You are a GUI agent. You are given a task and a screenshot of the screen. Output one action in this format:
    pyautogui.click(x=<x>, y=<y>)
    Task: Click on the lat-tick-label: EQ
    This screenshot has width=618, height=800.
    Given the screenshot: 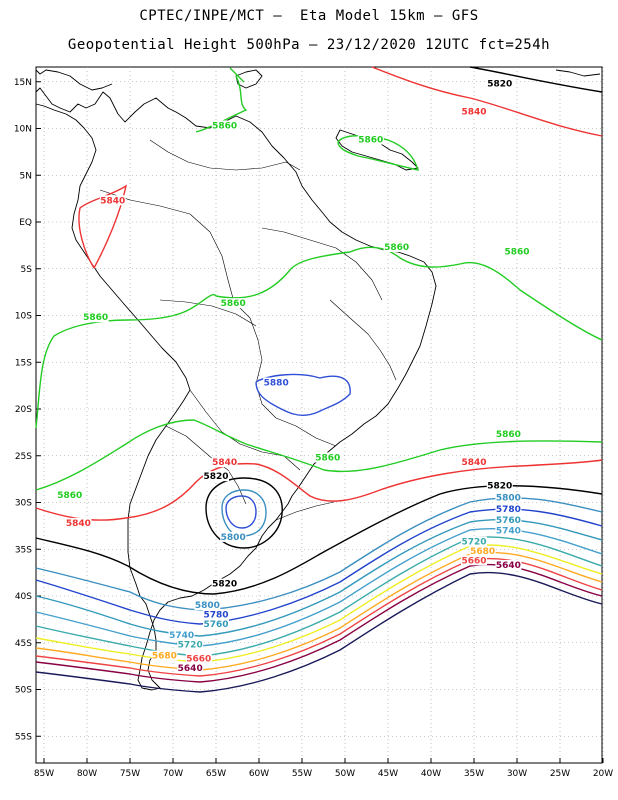 What is the action you would take?
    pyautogui.click(x=25, y=223)
    